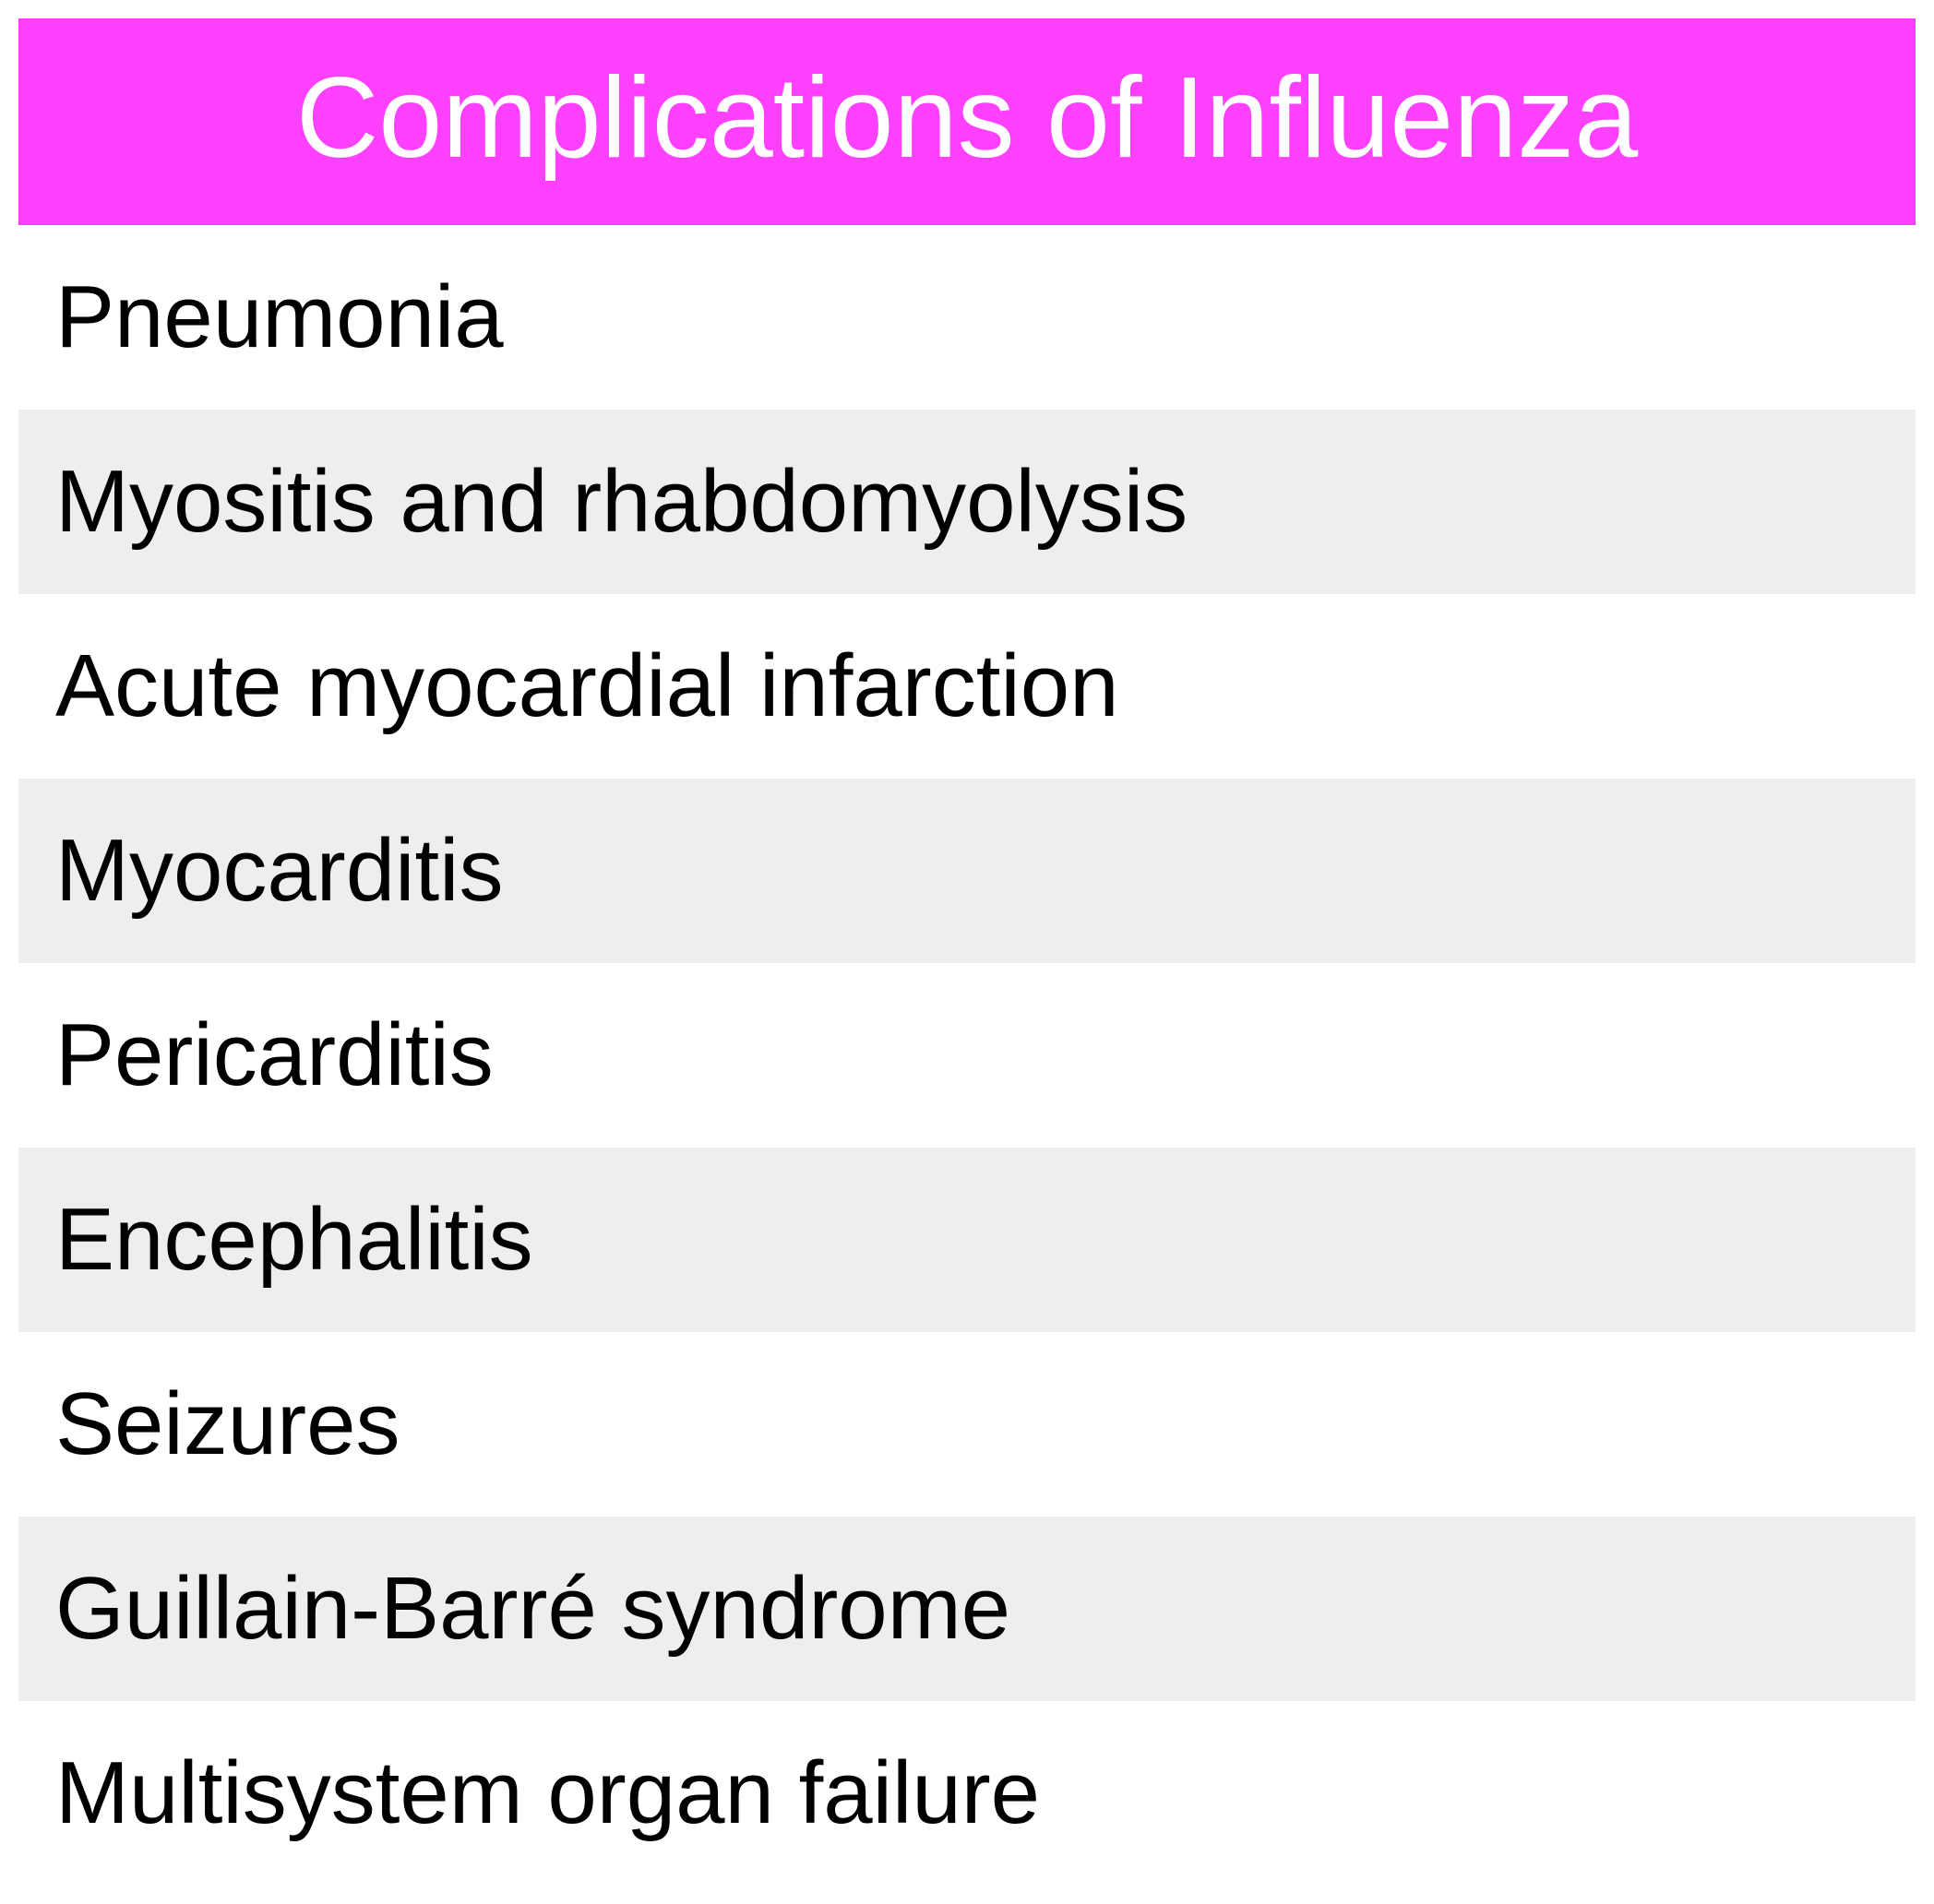 This screenshot has width=1934, height=1904. I want to click on row-label: Seizures, so click(227, 1423).